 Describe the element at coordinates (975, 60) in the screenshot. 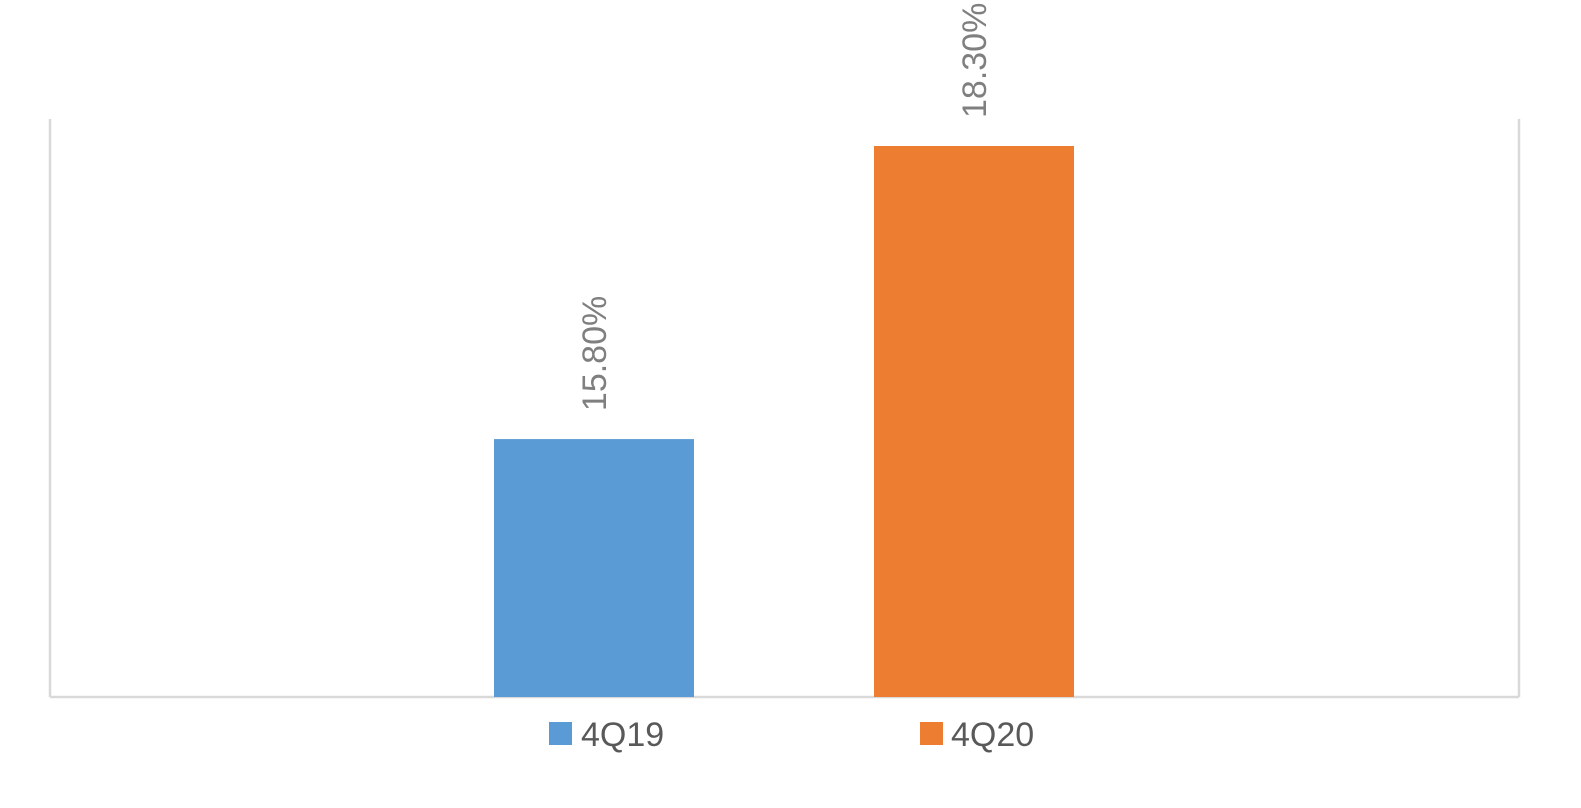

I see `data-label-4q20: 18.30%` at that location.